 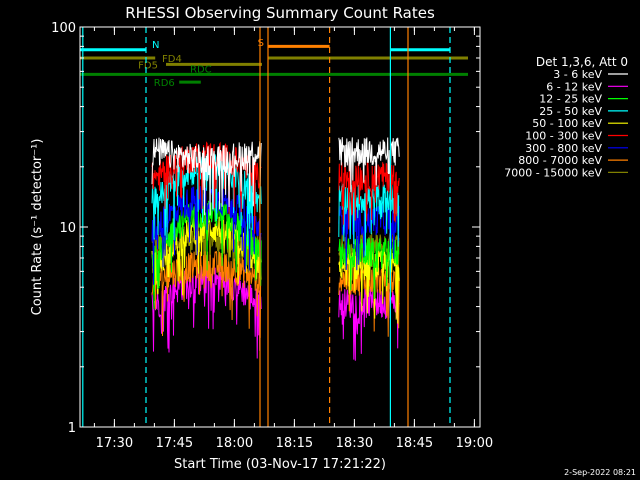 I want to click on legend-label-300-800-kev: 300 - 800 keV, so click(x=563, y=148).